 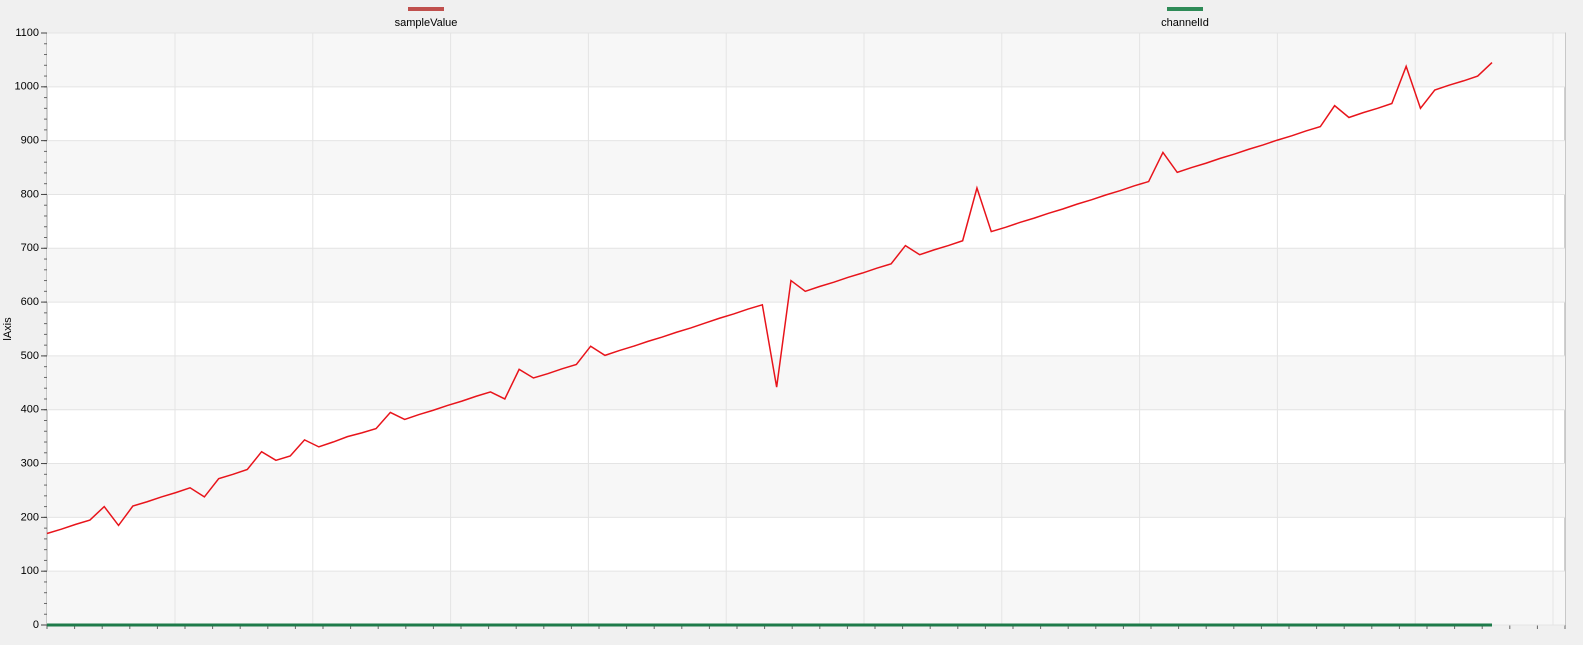 I want to click on y-tick-label: 100, so click(x=30, y=571).